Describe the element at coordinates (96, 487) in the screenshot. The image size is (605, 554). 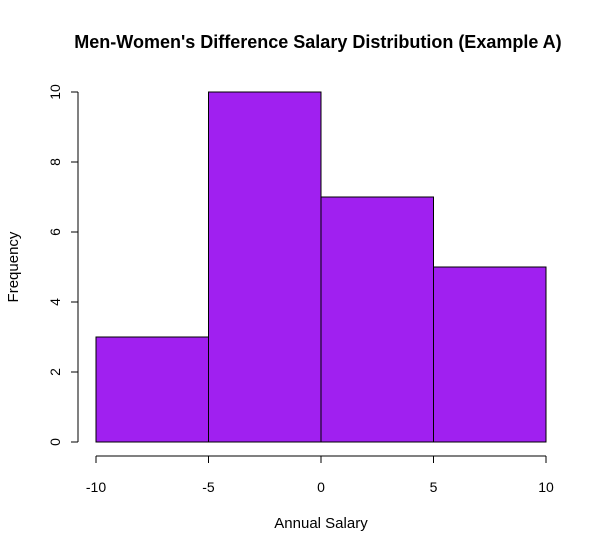
I see `x-tick-label: -10` at that location.